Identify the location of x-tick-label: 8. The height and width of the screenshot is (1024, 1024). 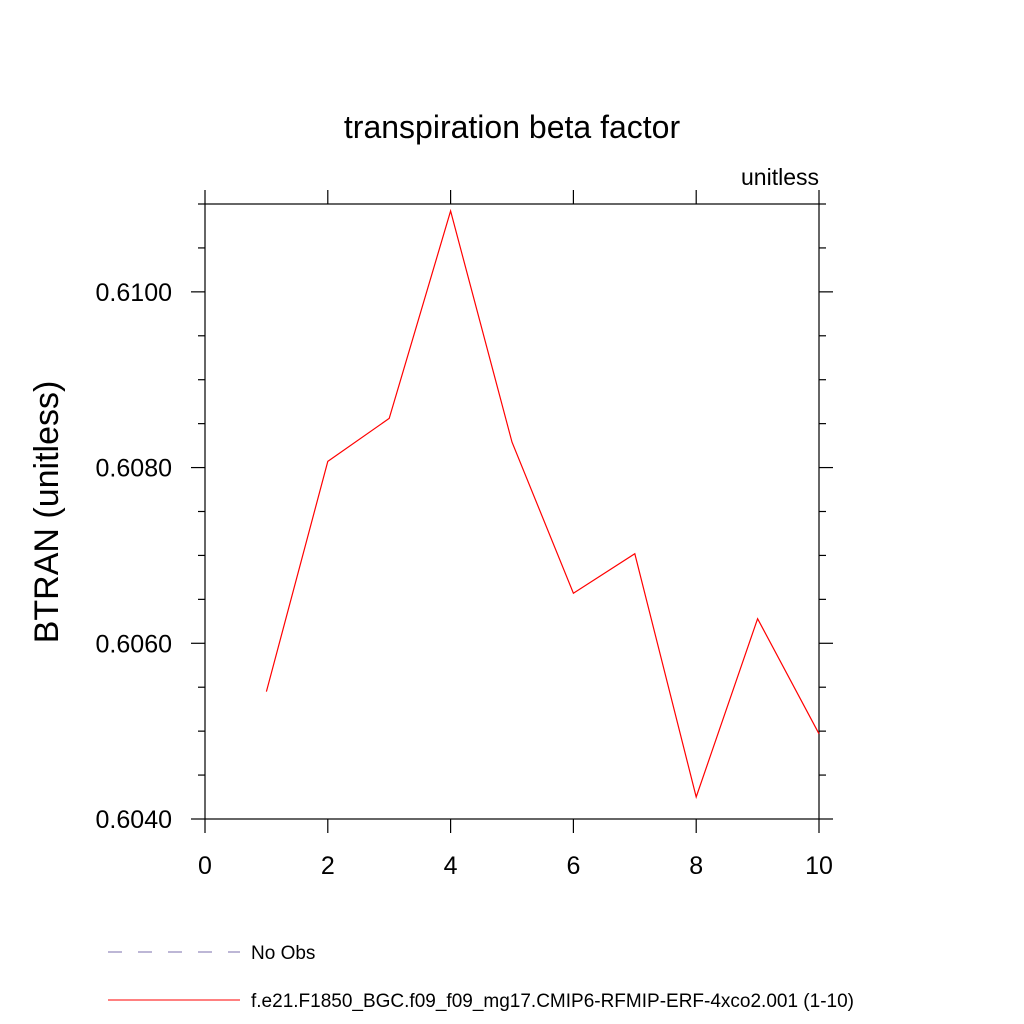
(696, 866).